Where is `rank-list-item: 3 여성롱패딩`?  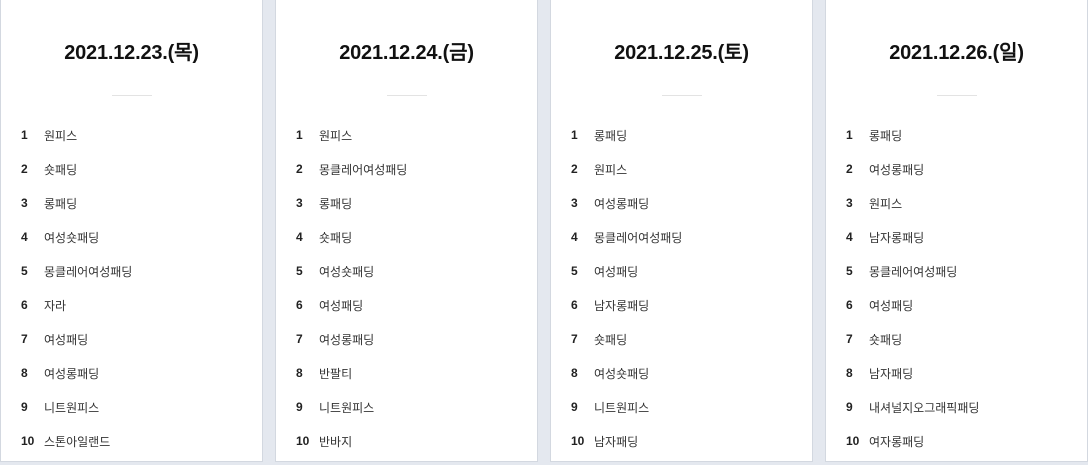 rank-list-item: 3 여성롱패딩 is located at coordinates (626, 203).